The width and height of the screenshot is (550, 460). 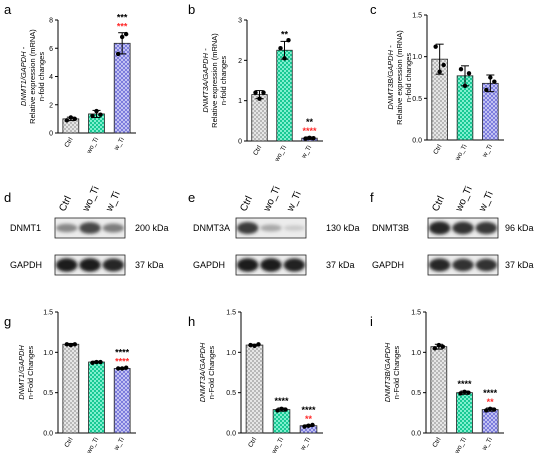 I want to click on western-blot-dnmt3a: Ctrl wo_Ti w_Ti DNMT3A 130 kDa GAPDH 37 kDa, so click(x=276, y=230).